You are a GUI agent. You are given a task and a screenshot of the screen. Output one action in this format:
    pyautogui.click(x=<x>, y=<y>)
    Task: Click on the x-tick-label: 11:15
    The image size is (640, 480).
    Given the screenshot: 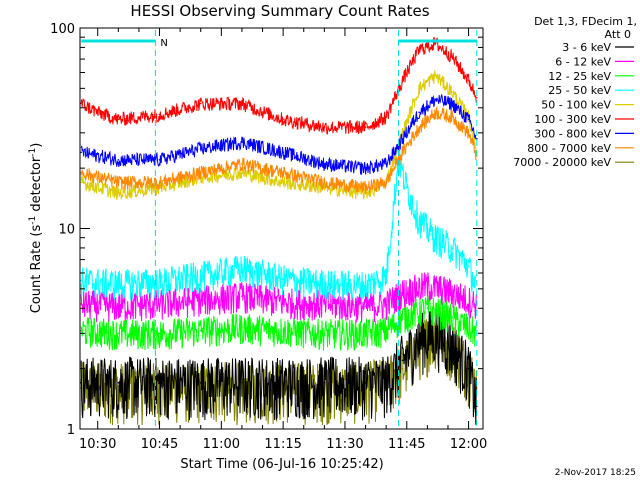 What is the action you would take?
    pyautogui.click(x=282, y=444)
    